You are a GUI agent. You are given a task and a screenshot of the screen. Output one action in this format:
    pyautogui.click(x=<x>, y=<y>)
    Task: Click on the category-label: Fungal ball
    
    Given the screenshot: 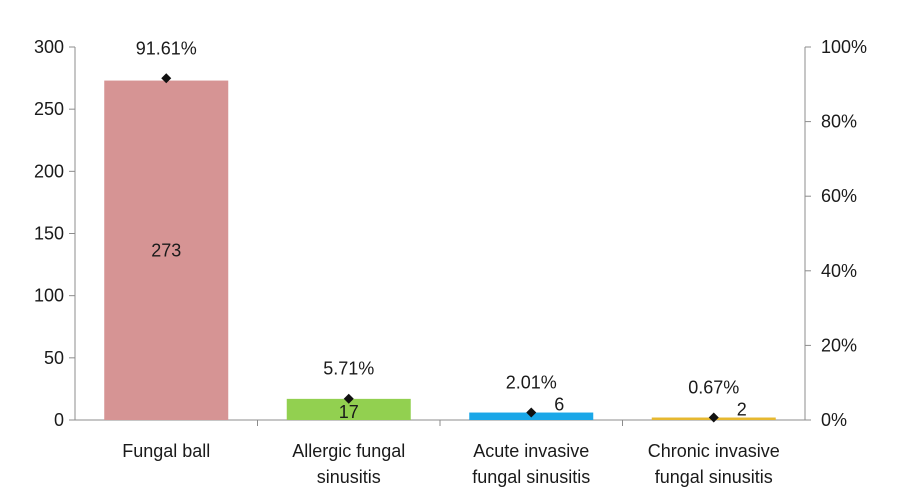 What is the action you would take?
    pyautogui.click(x=166, y=451)
    